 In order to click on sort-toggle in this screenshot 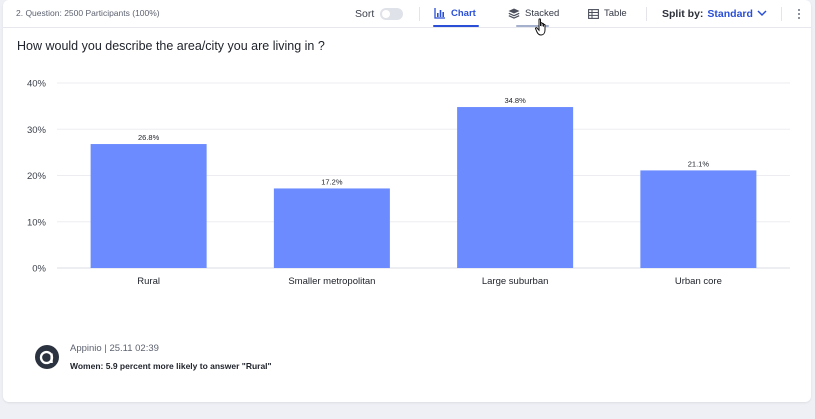, I will do `click(391, 14)`.